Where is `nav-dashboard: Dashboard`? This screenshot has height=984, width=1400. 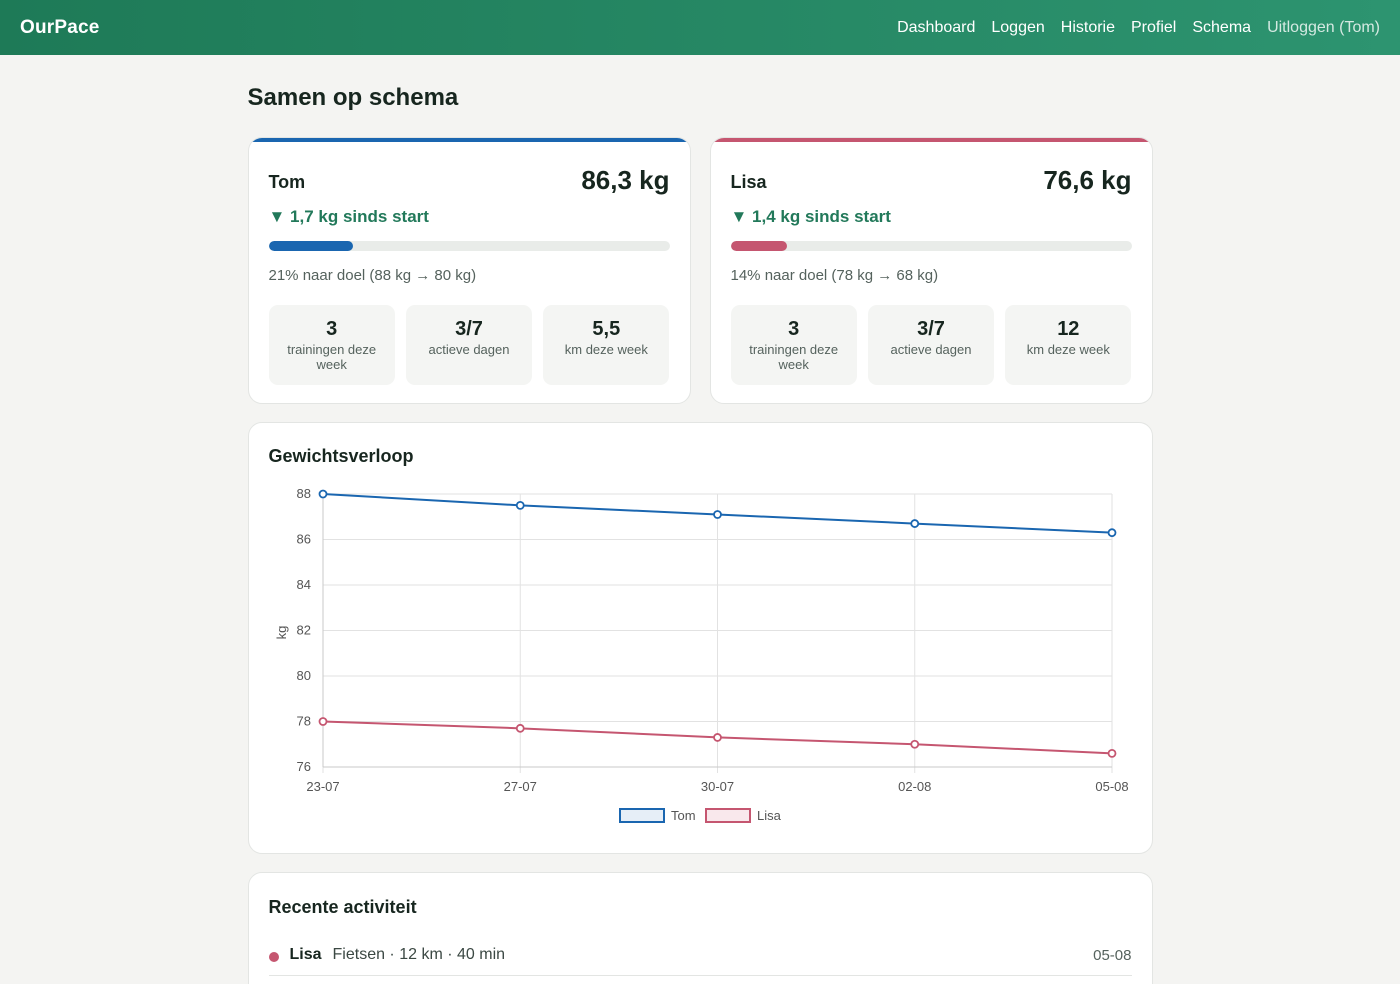 nav-dashboard: Dashboard is located at coordinates (936, 27).